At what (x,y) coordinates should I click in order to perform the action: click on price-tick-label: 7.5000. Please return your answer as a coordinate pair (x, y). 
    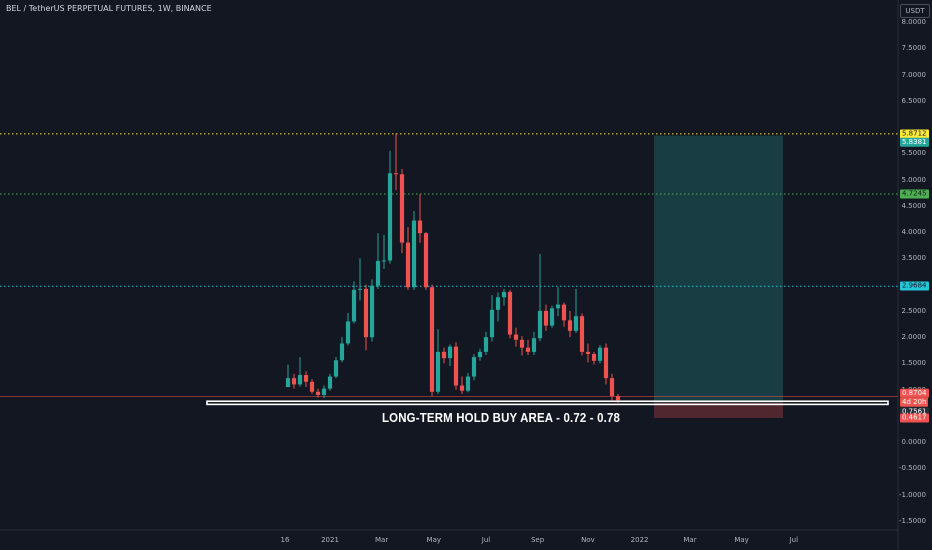
    Looking at the image, I should click on (914, 48).